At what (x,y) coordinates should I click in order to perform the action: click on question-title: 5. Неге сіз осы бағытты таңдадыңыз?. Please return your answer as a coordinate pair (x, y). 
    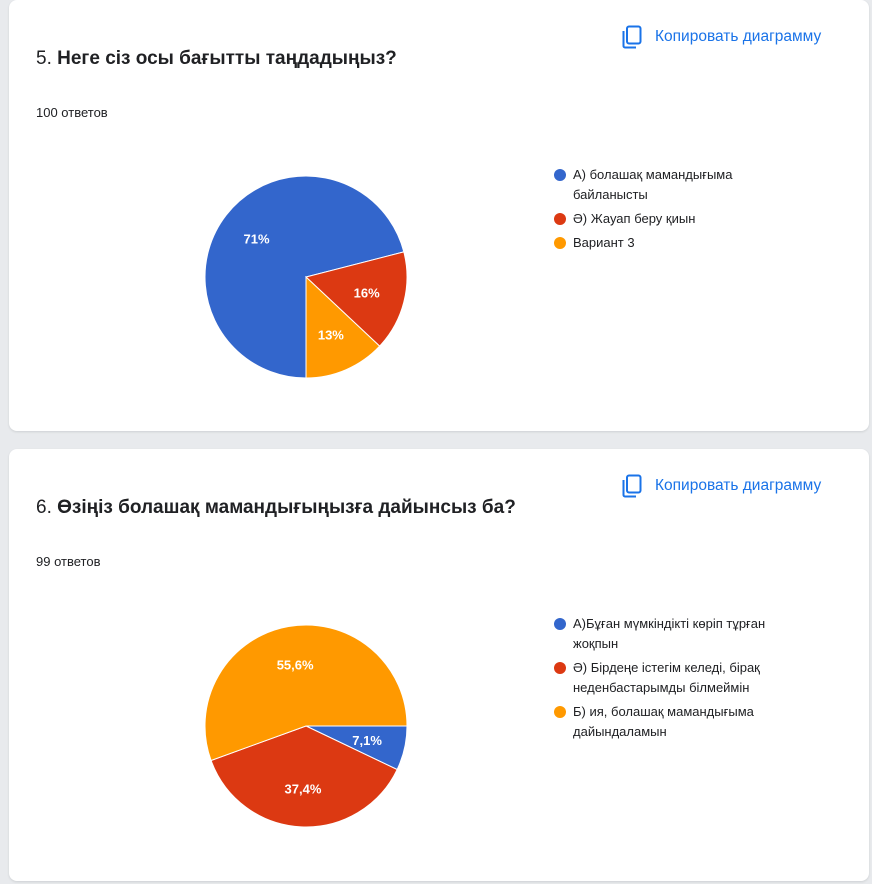
    Looking at the image, I should click on (216, 59).